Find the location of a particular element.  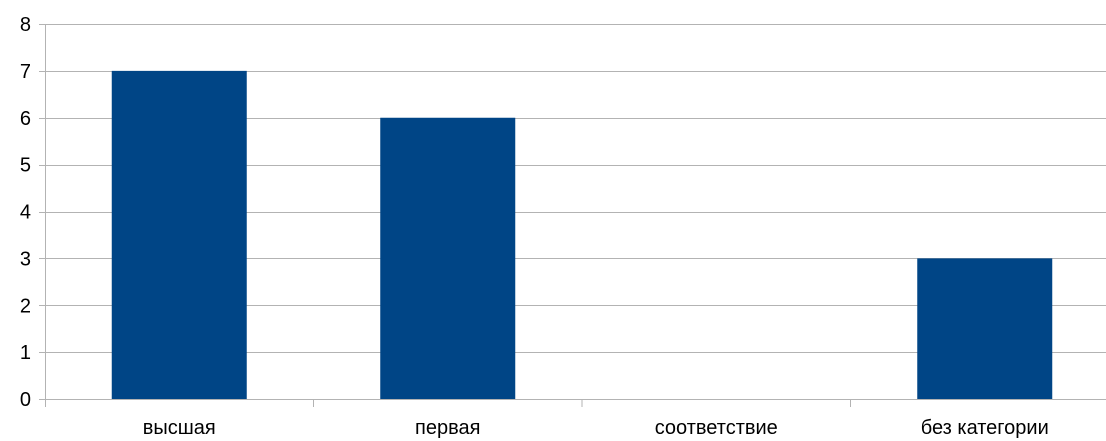

y-tick-label-7: 7 is located at coordinates (25, 72).